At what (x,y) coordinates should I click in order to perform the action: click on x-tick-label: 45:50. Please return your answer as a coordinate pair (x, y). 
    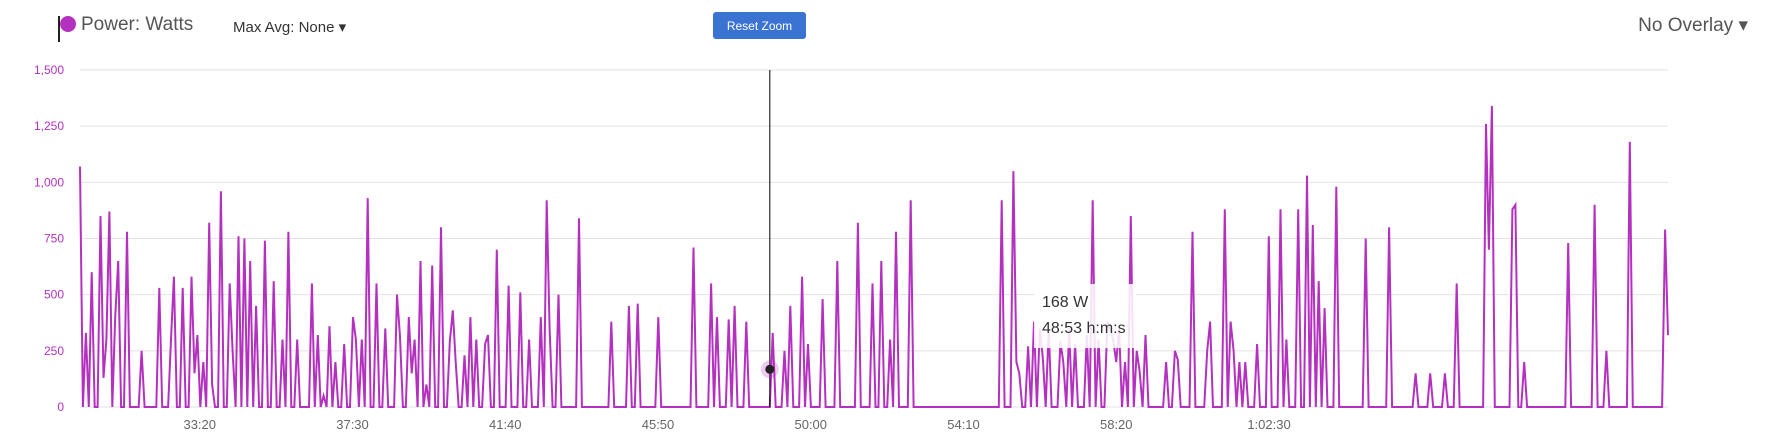
    Looking at the image, I should click on (658, 424).